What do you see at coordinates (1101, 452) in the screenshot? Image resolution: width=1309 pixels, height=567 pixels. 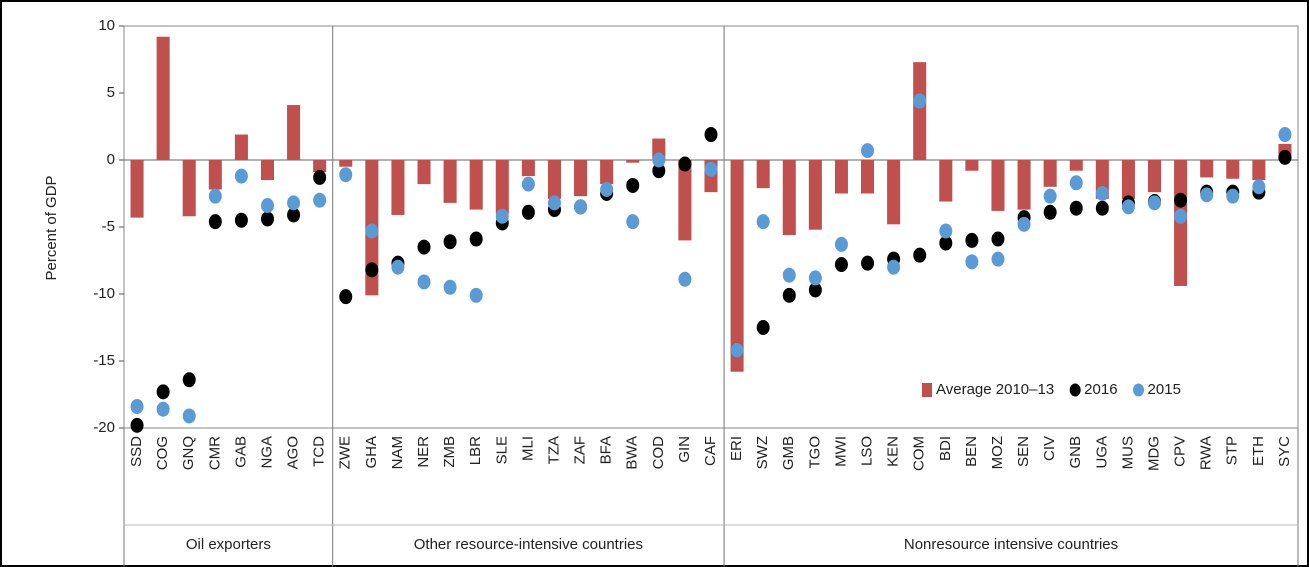 I see `x-tick-label: UGA` at bounding box center [1101, 452].